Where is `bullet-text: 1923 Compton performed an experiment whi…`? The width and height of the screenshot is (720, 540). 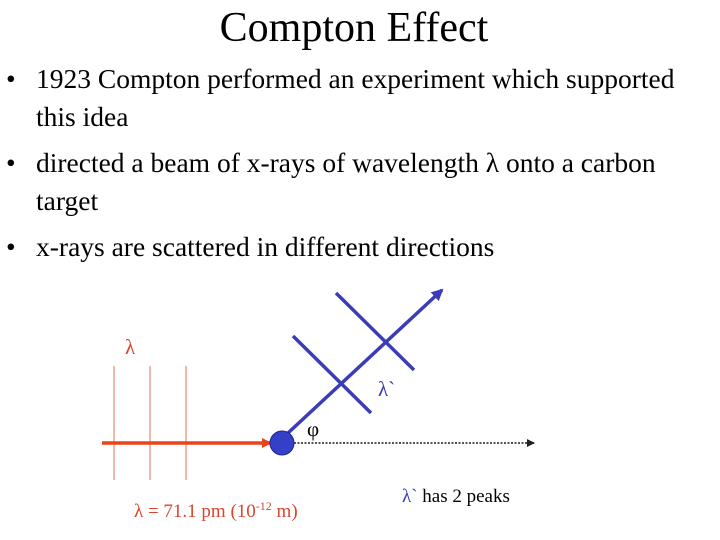 bullet-text: 1923 Compton performed an experiment whi… is located at coordinates (355, 97).